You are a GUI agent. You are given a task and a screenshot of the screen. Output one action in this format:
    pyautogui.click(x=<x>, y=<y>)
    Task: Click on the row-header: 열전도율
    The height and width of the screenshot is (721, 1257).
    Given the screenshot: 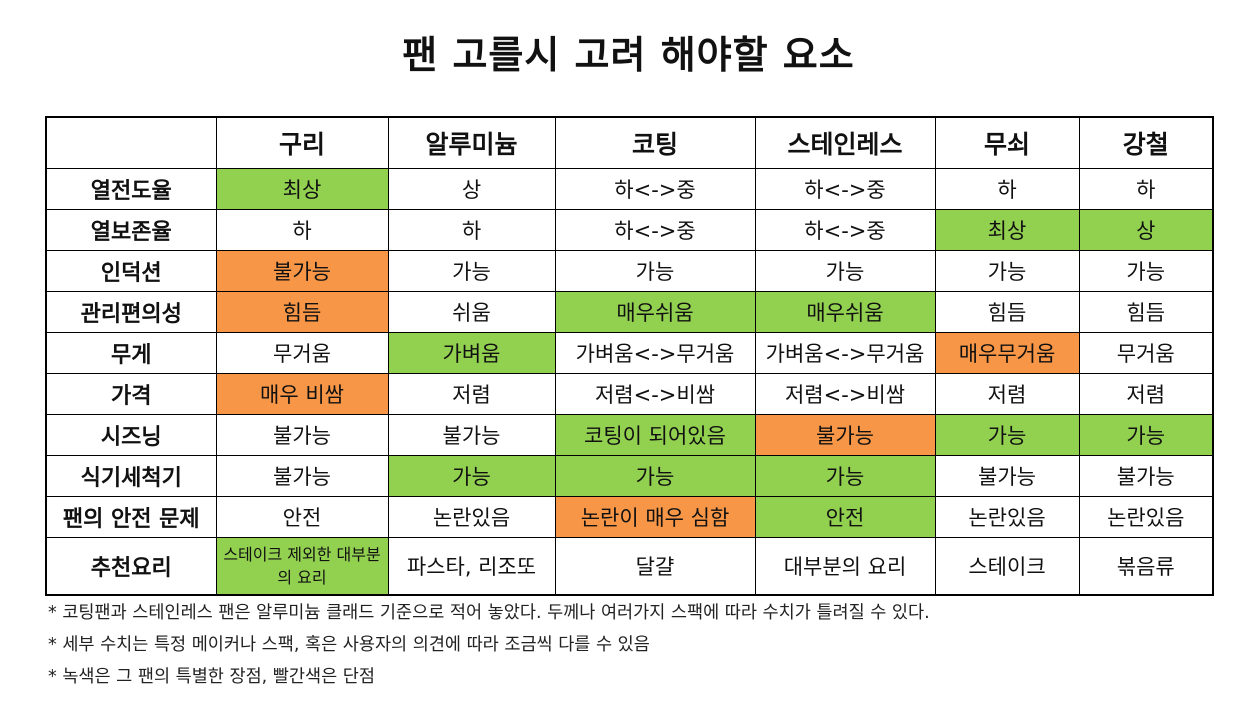 What is the action you would take?
    pyautogui.click(x=131, y=189)
    